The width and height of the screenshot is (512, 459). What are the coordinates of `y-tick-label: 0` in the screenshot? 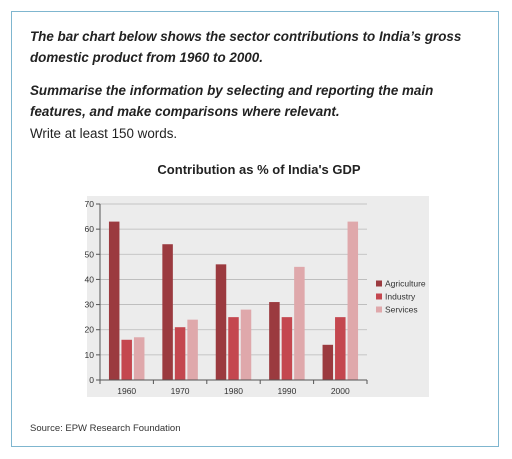 It's located at (91, 380).